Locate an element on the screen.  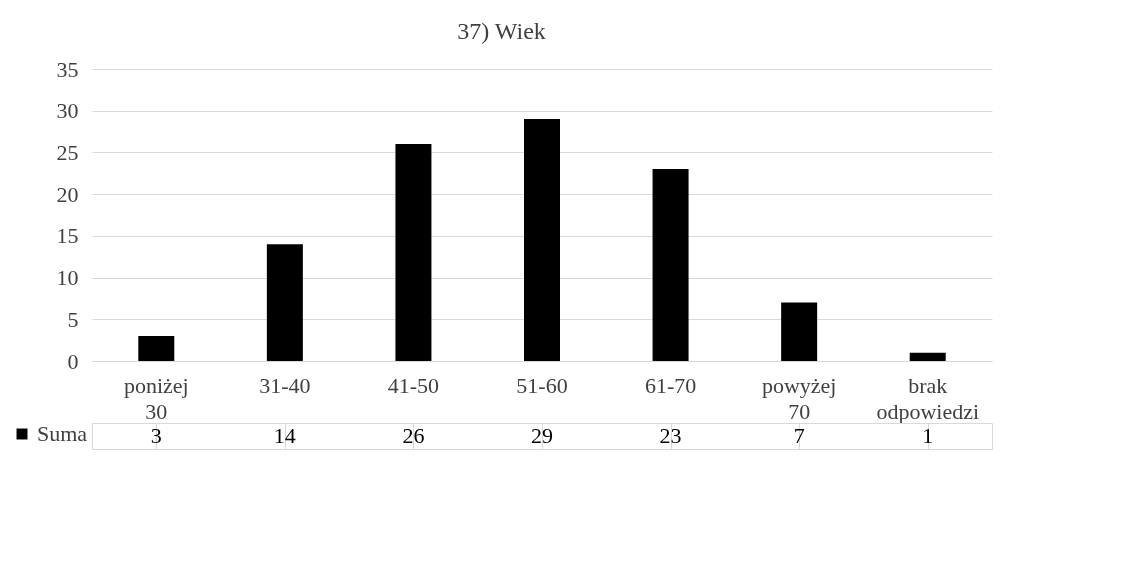
data-label: 23 is located at coordinates (670, 435).